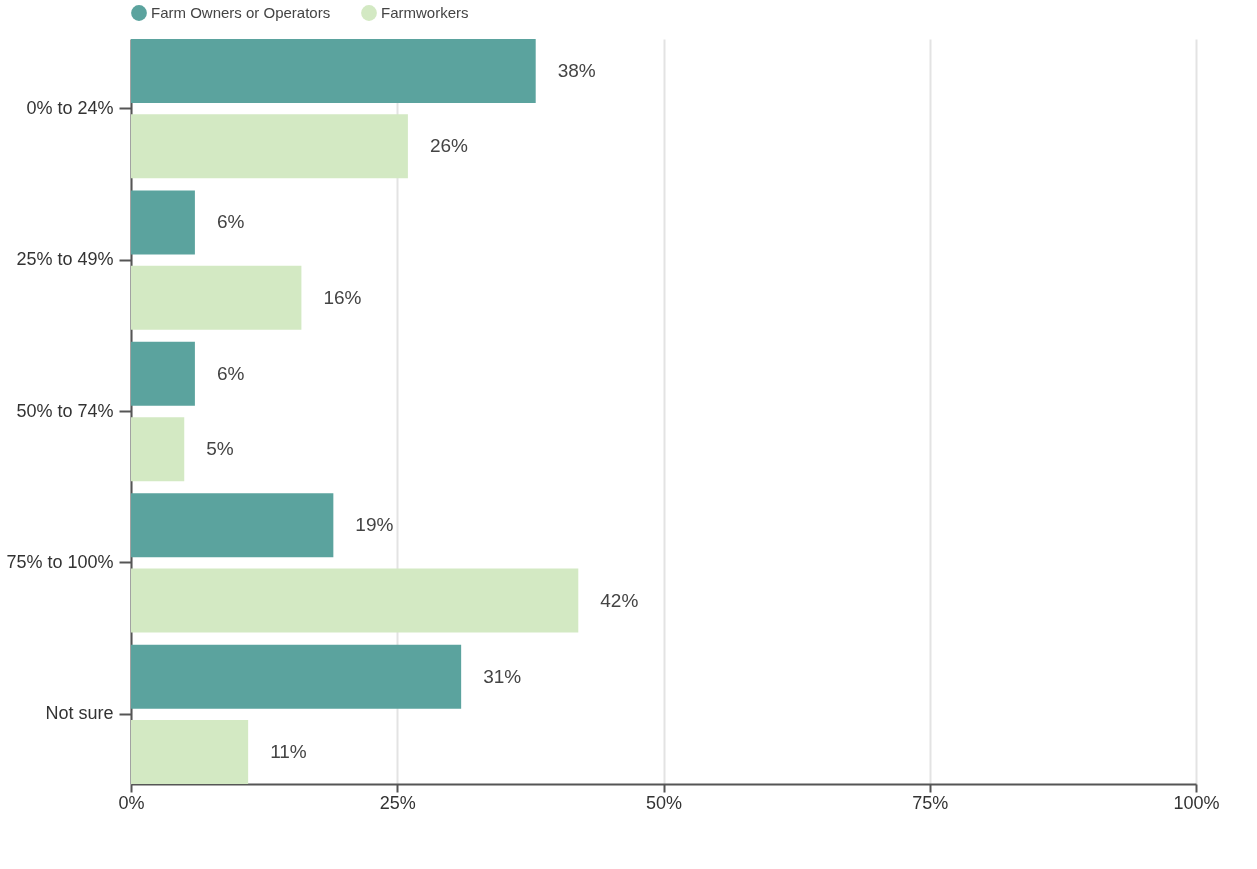  Describe the element at coordinates (288, 751) in the screenshot. I see `data-label: 11%` at that location.